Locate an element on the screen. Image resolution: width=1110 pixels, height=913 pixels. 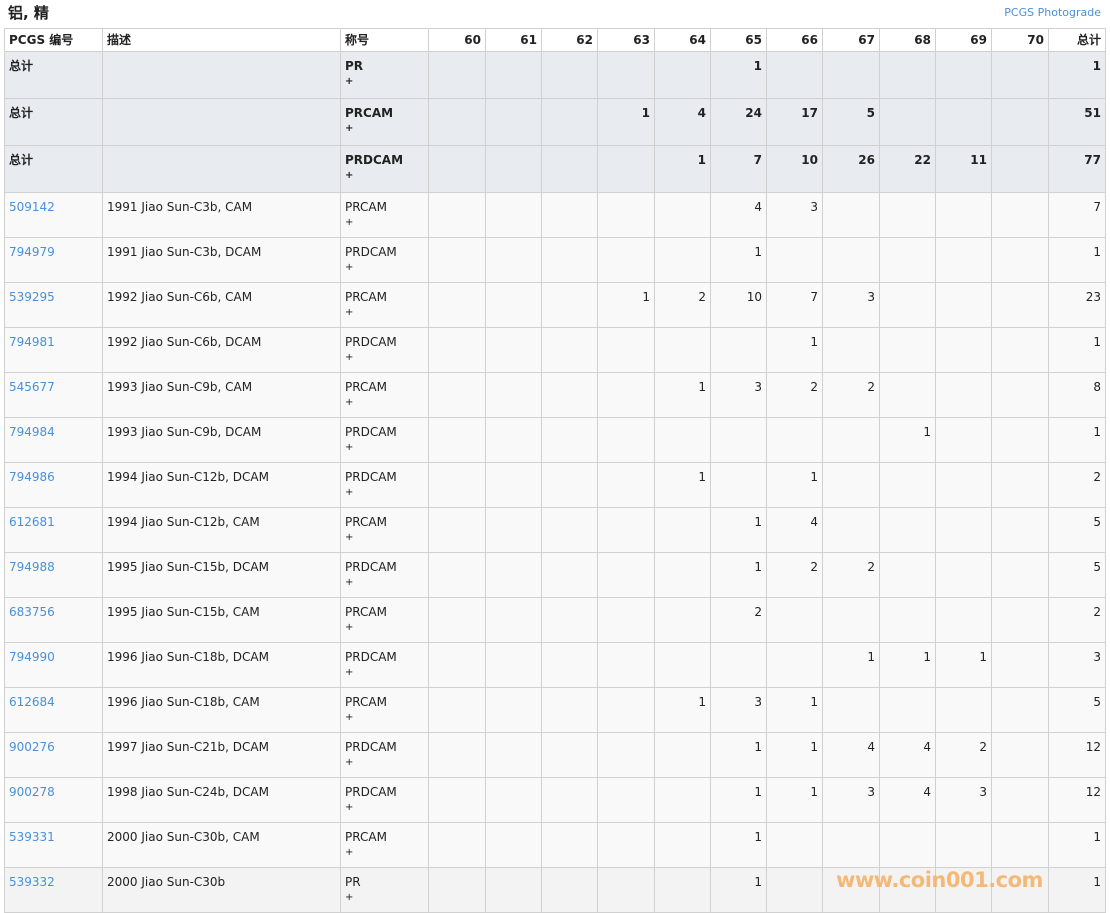
pcgs-number-link: 794988 is located at coordinates (32, 567).